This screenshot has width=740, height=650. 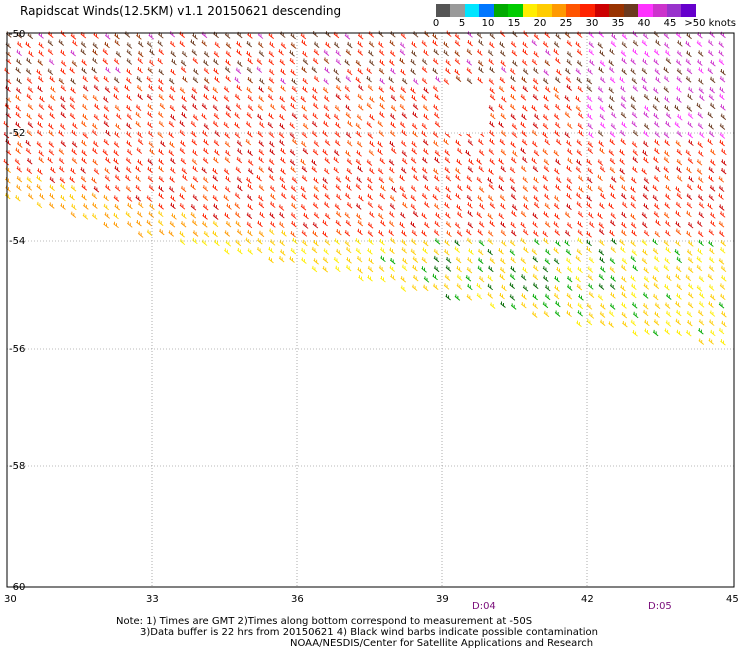 What do you see at coordinates (670, 23) in the screenshot?
I see `legend-tick-45: 45` at bounding box center [670, 23].